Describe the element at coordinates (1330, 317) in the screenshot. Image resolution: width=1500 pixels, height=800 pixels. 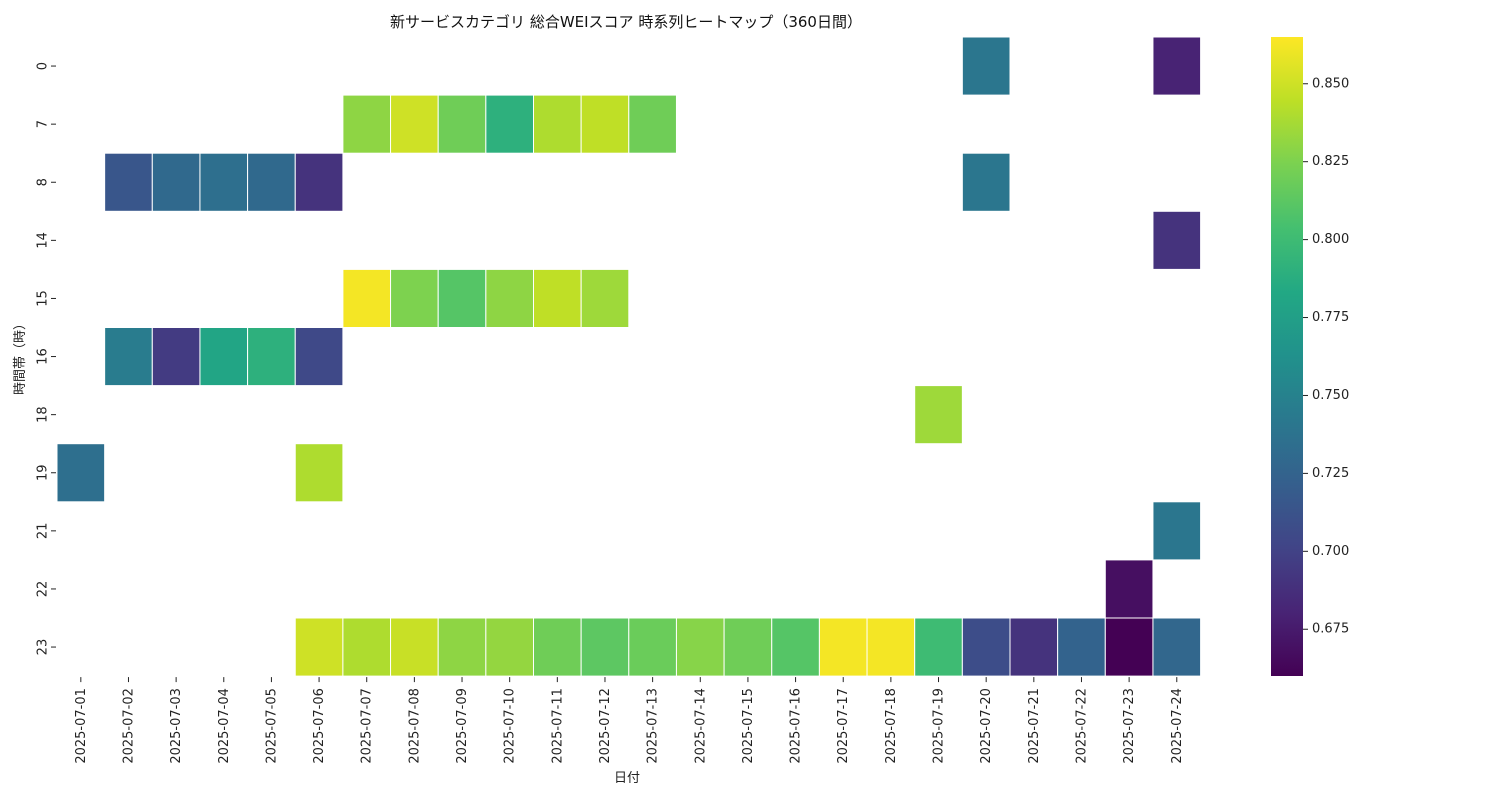
I see `colorbar-tick-label: 0.775` at that location.